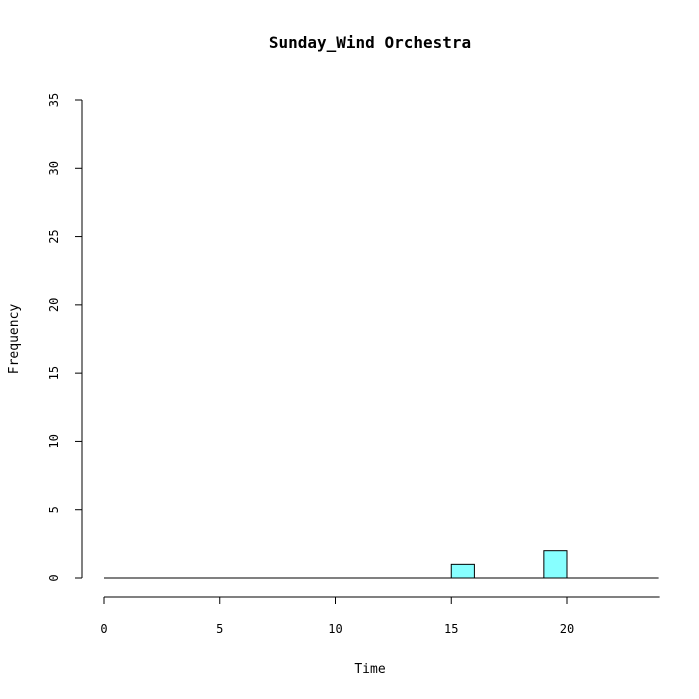 This screenshot has height=699, width=699. I want to click on x-tick-label: 5, so click(219, 629).